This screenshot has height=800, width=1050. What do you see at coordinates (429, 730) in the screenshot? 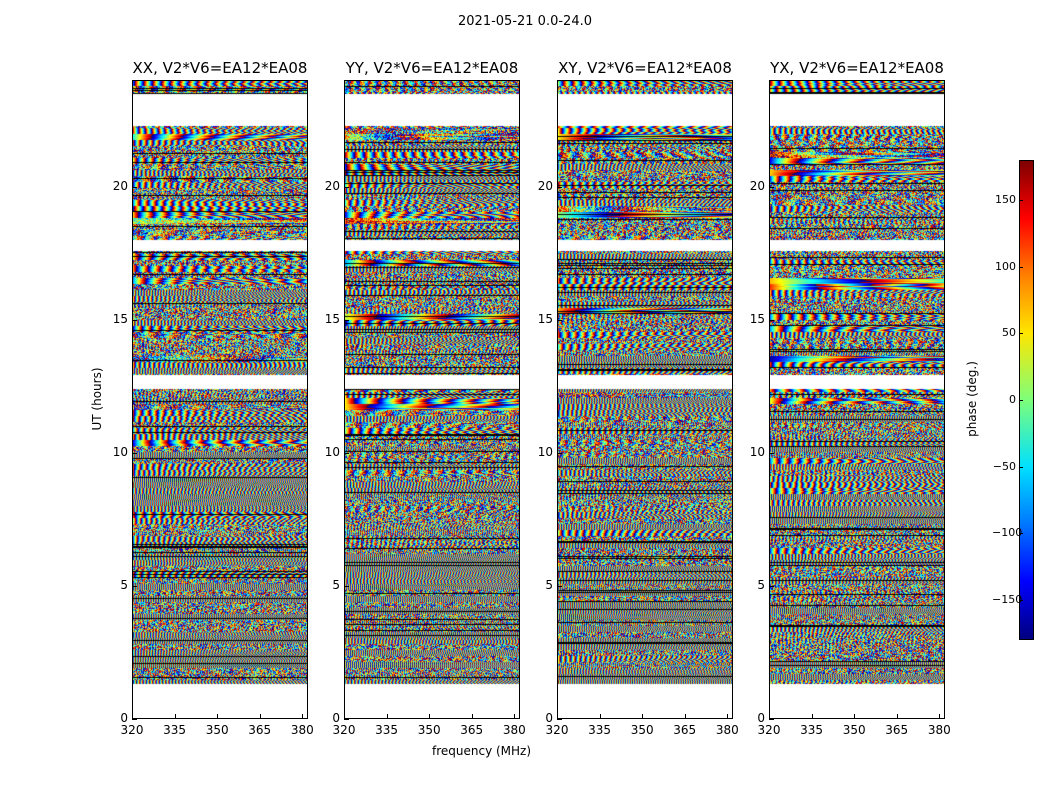
I see `x-tick-label-1-2: 350` at bounding box center [429, 730].